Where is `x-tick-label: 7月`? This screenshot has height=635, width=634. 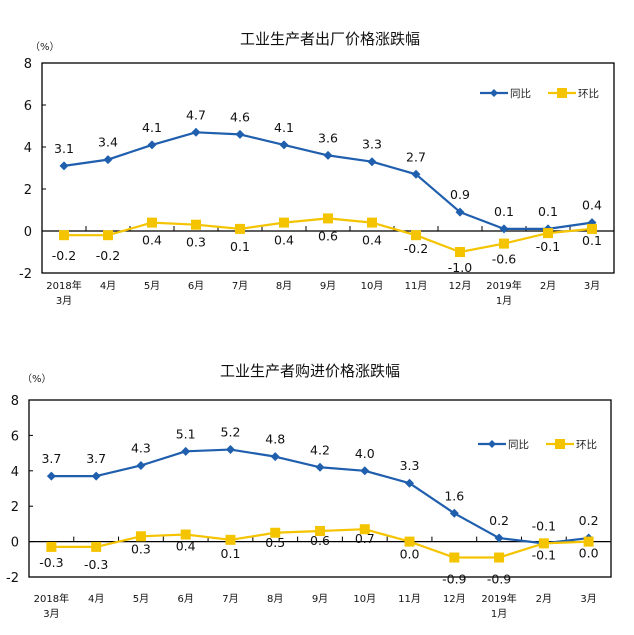
x-tick-label: 7月 is located at coordinates (240, 286).